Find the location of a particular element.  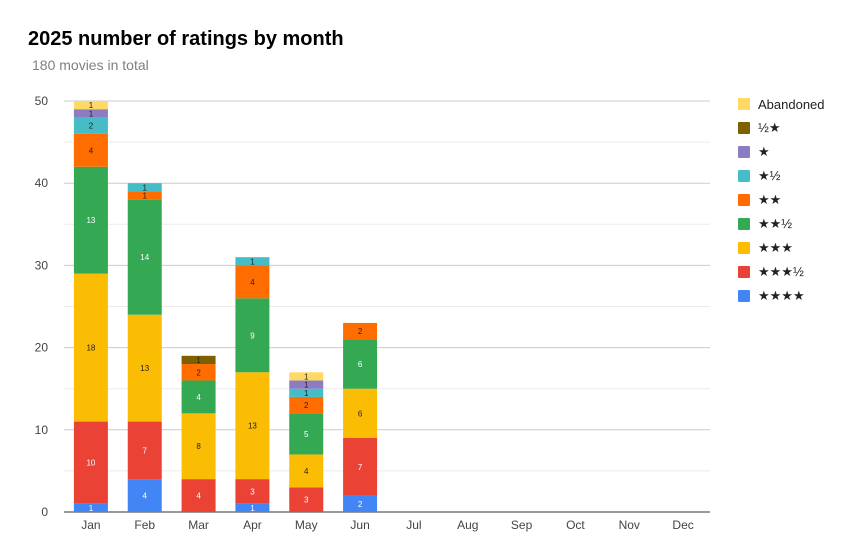

chart-legend: Abandoned ½★ ★ ★½ ★★ ★★½ ★★★ ★★★½ ★★★★ is located at coordinates (781, 200).